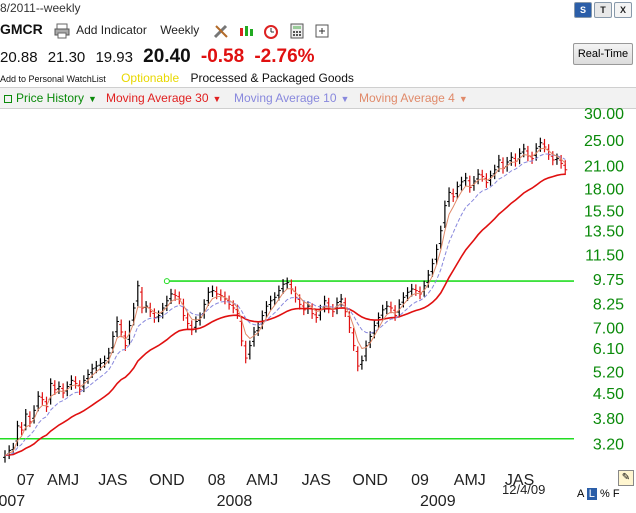 This screenshot has width=636, height=513. What do you see at coordinates (623, 10) in the screenshot?
I see `close-button: X` at bounding box center [623, 10].